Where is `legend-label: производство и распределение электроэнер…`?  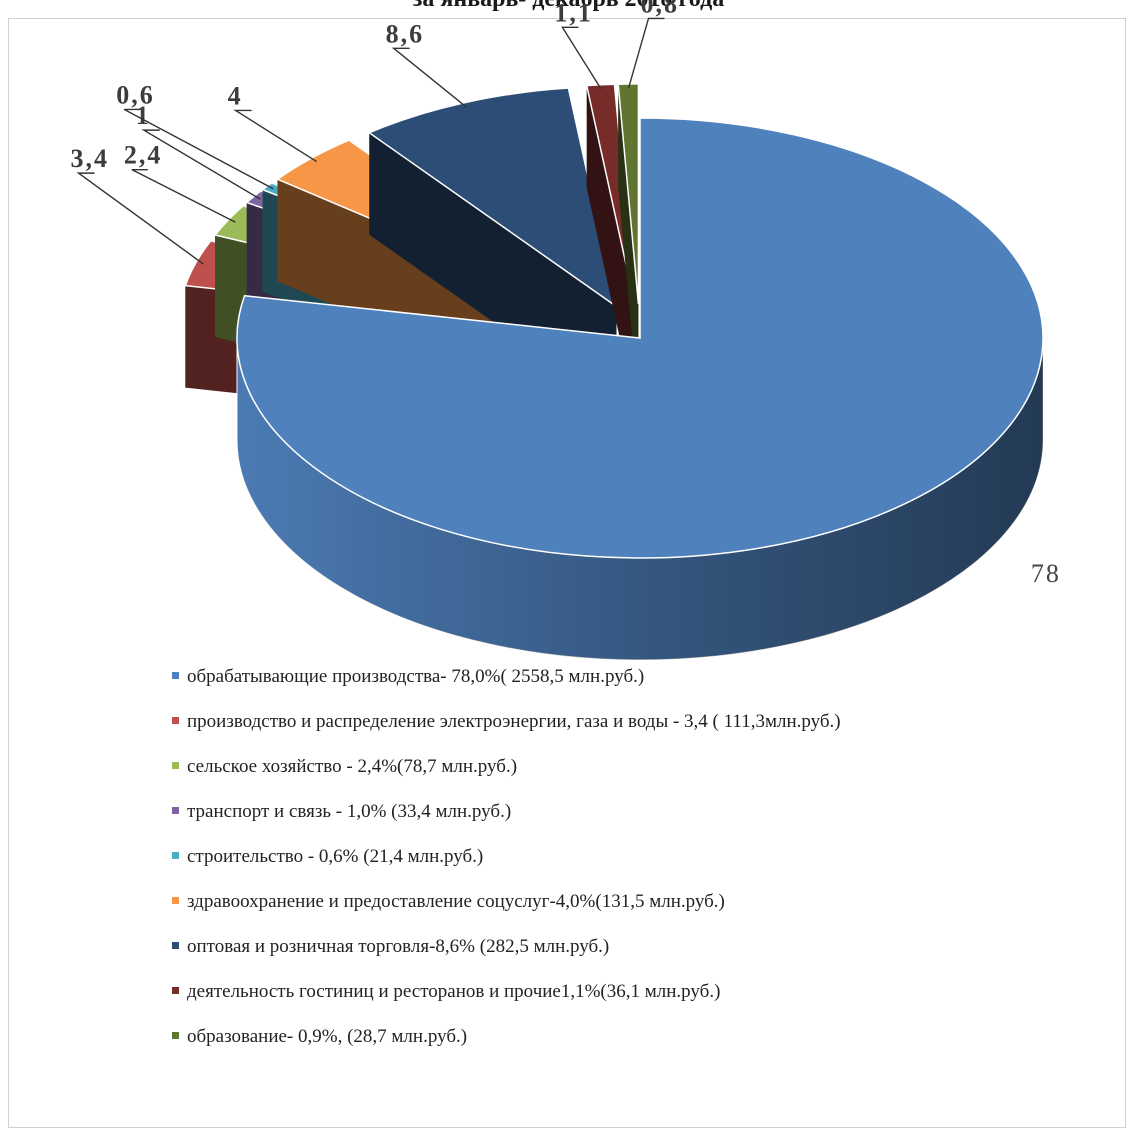 legend-label: производство и распределение электроэнер… is located at coordinates (514, 721).